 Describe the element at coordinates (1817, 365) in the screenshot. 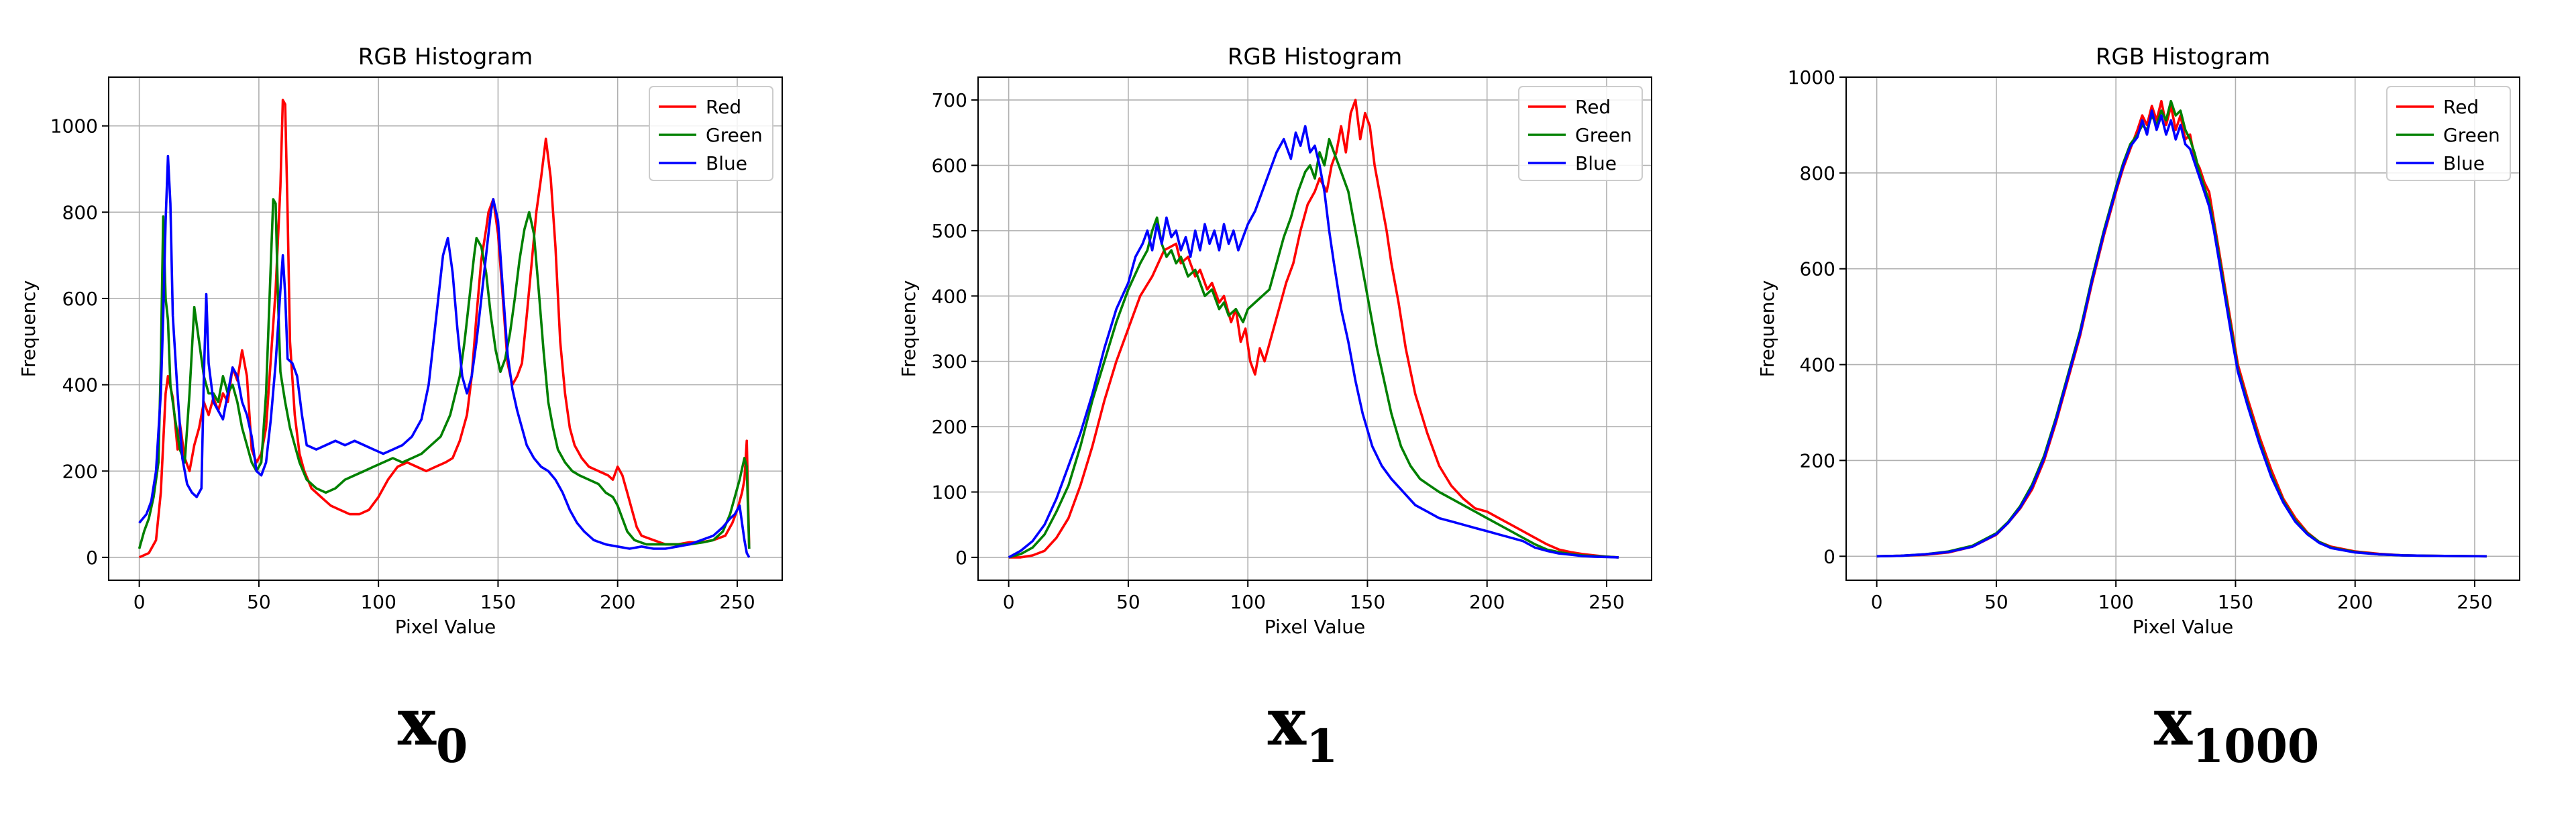

I see `panel-2-ytick-label: 400` at that location.